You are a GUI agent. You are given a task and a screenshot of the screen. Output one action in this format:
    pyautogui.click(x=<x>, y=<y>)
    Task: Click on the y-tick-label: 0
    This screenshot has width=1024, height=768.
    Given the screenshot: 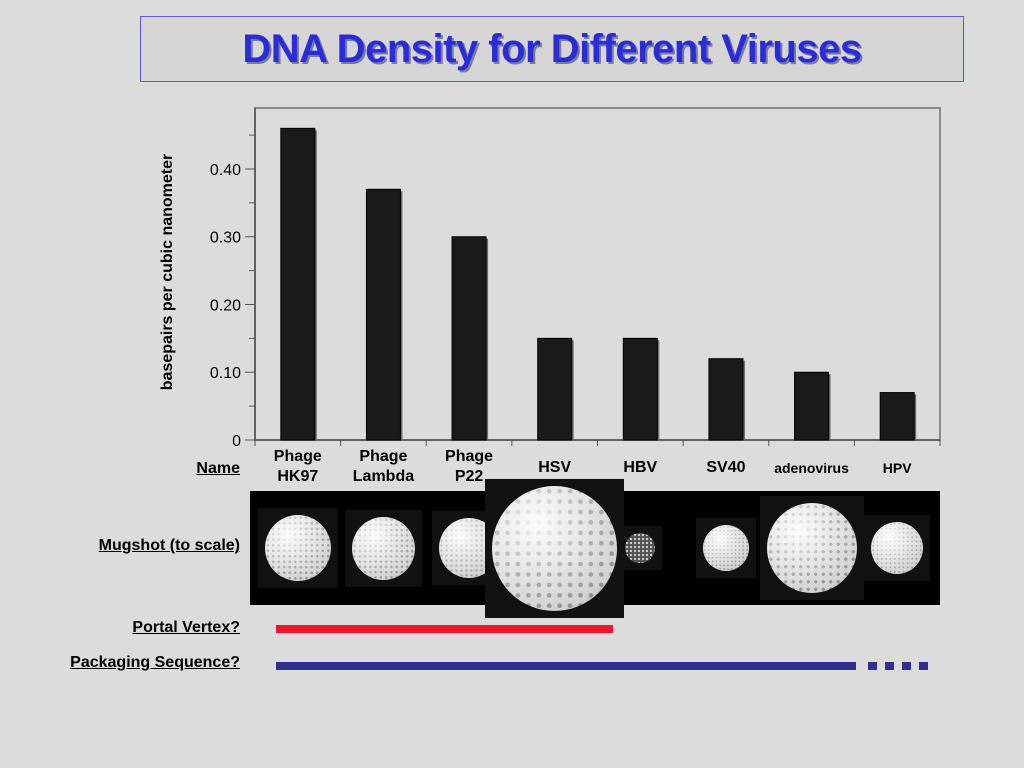 What is the action you would take?
    pyautogui.click(x=236, y=441)
    